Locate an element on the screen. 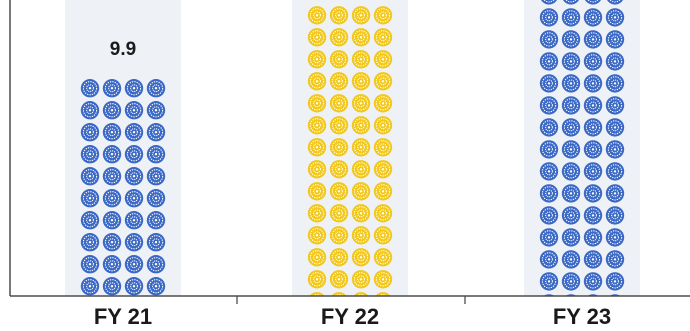 The height and width of the screenshot is (331, 690). x-tick-label: FY 23 is located at coordinates (582, 316).